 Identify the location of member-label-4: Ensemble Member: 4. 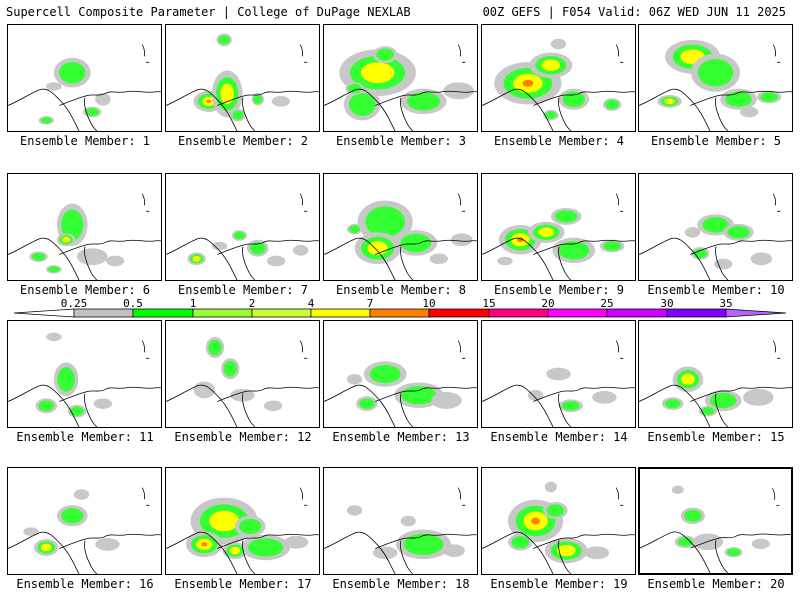
(559, 141).